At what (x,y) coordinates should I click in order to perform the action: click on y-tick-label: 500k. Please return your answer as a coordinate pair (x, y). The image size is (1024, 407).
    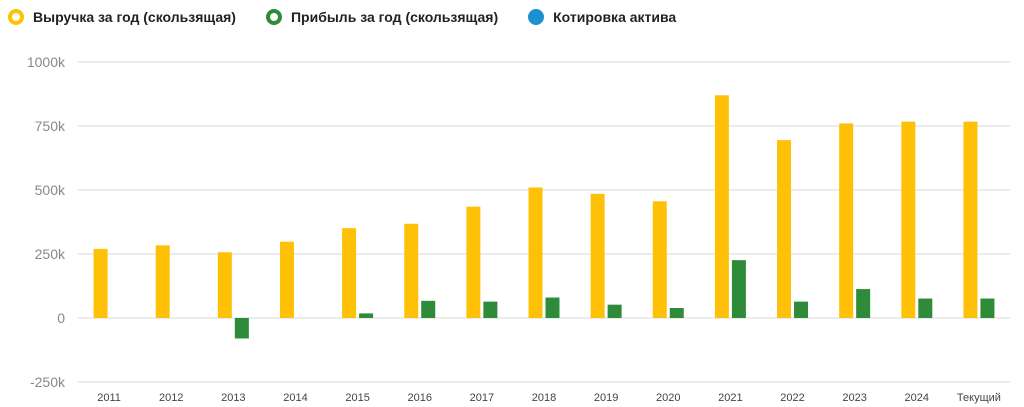
    Looking at the image, I should click on (50, 190).